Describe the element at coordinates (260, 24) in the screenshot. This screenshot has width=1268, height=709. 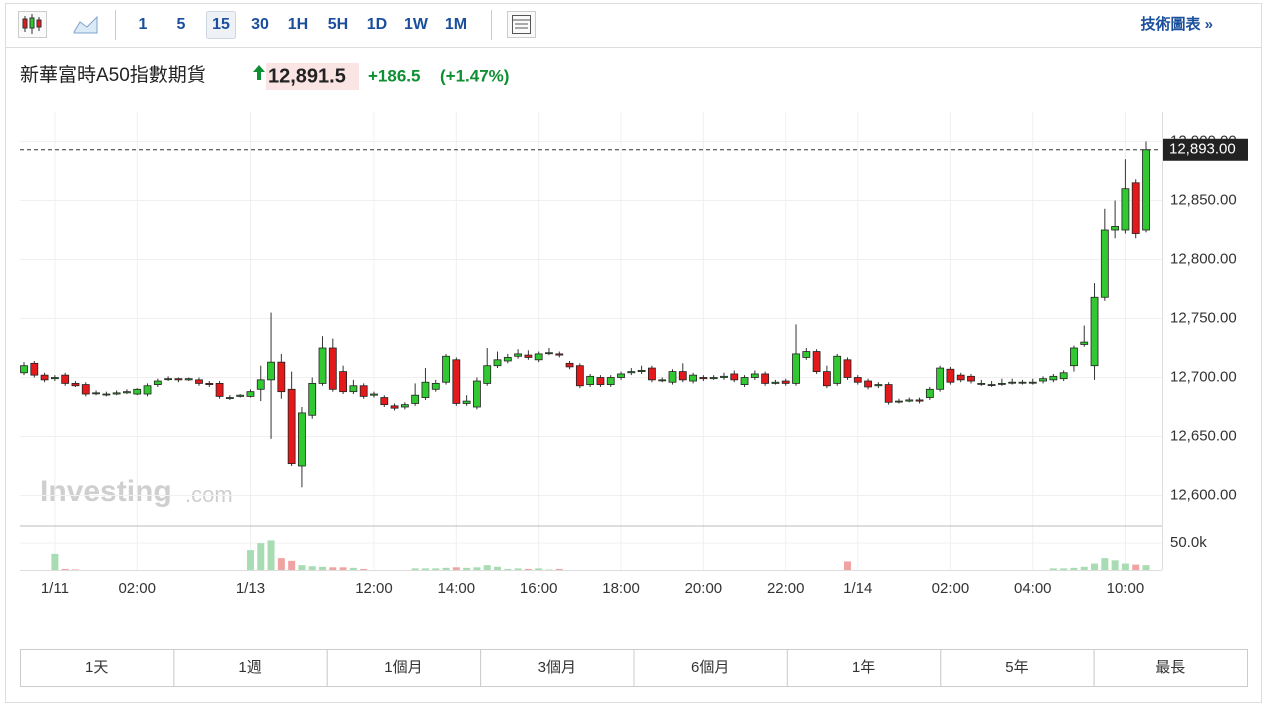
I see `interval: 30` at that location.